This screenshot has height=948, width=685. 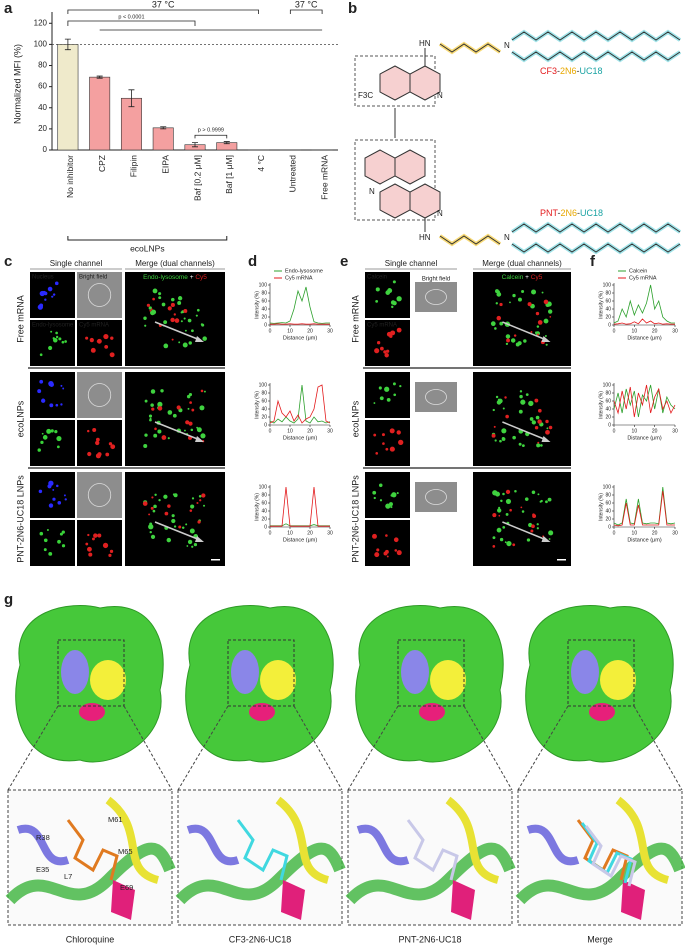 What do you see at coordinates (518, 142) in the screenshot?
I see `structure-diagram` at bounding box center [518, 142].